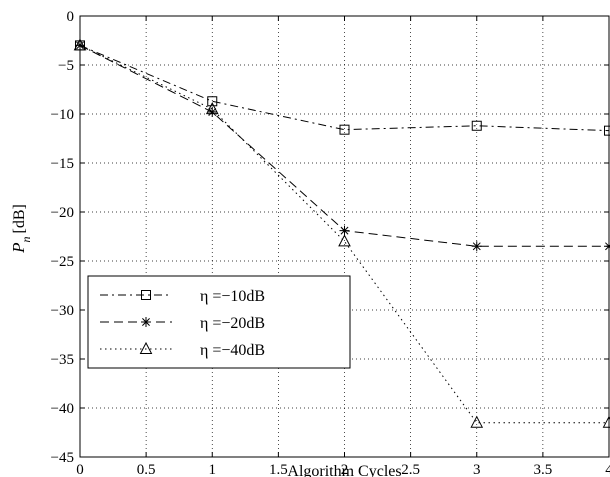 This screenshot has height=477, width=610. I want to click on x-tick-label: 2.5, so click(410, 469).